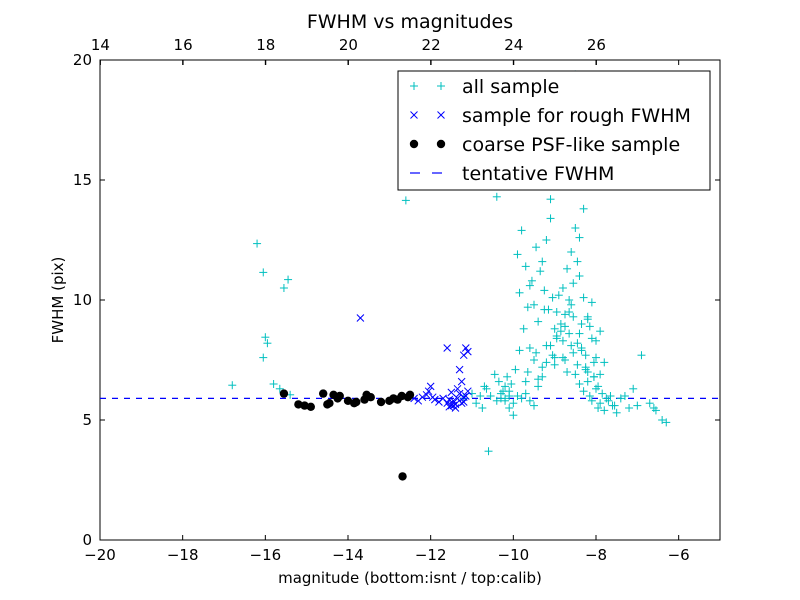  I want to click on chart-title: FWHM vs magnitudes, so click(410, 22).